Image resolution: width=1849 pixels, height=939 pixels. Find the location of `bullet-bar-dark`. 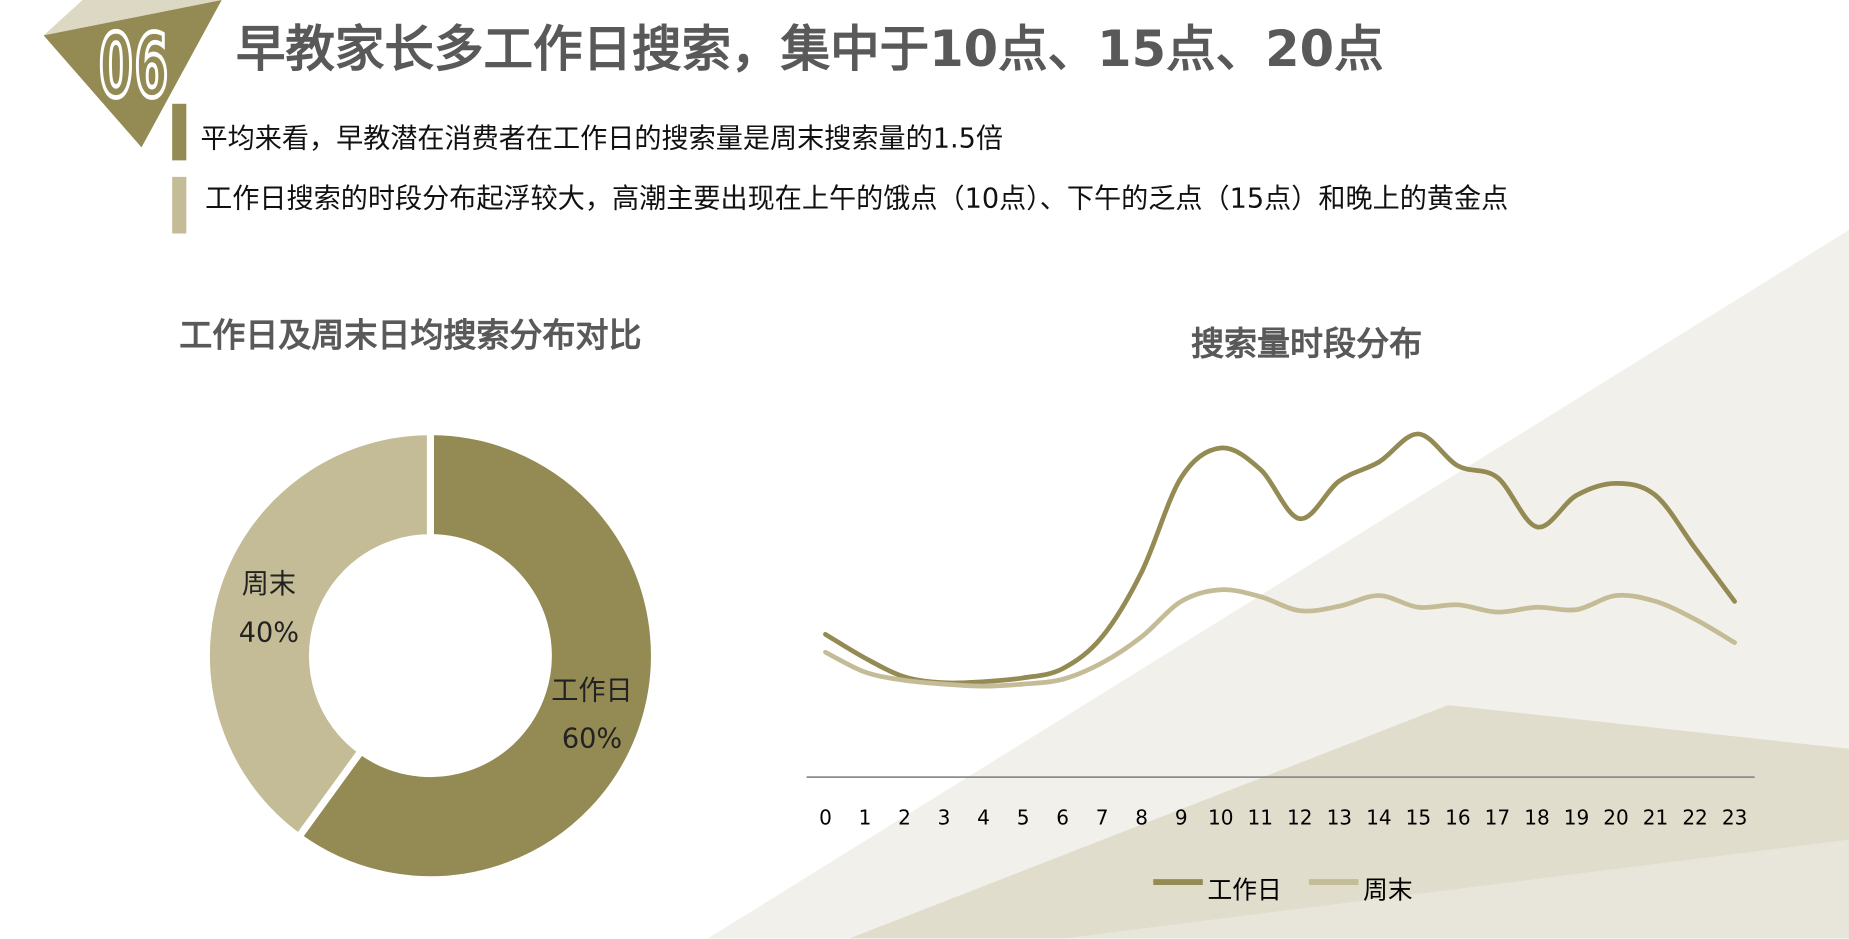

bullet-bar-dark is located at coordinates (179, 132).